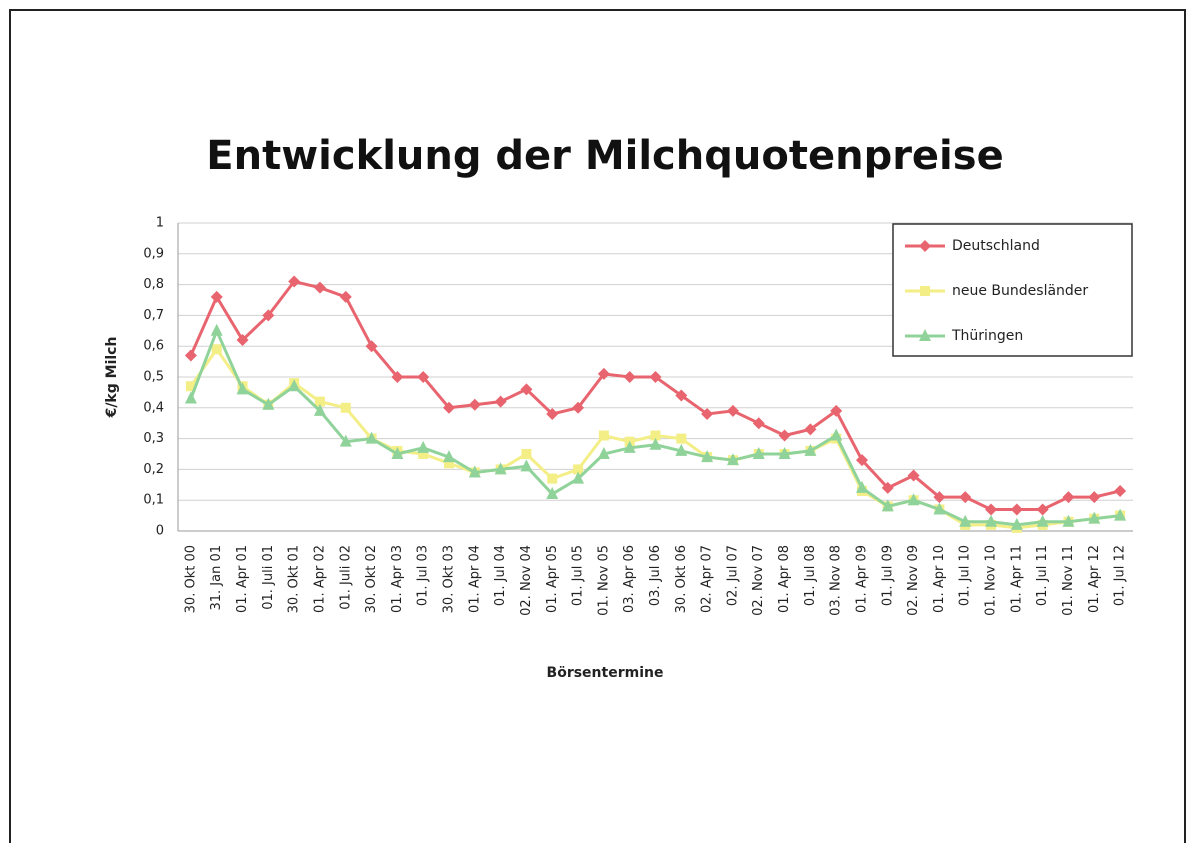 This screenshot has width=1194, height=843. Describe the element at coordinates (629, 579) in the screenshot. I see `x-tick-label: 03. Apr 06` at that location.